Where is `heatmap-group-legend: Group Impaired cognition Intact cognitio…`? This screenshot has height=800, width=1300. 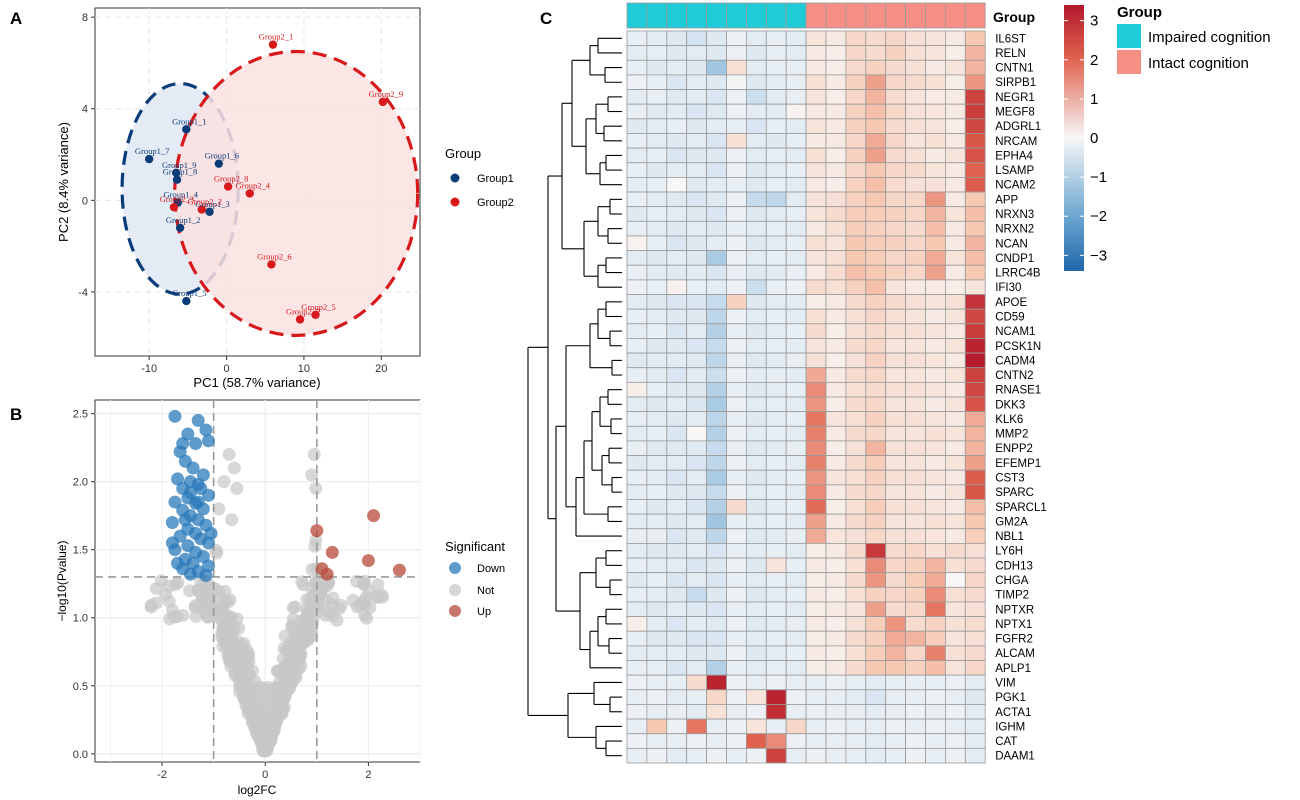 heatmap-group-legend: Group Impaired cognition Intact cognitio… is located at coordinates (1194, 39).